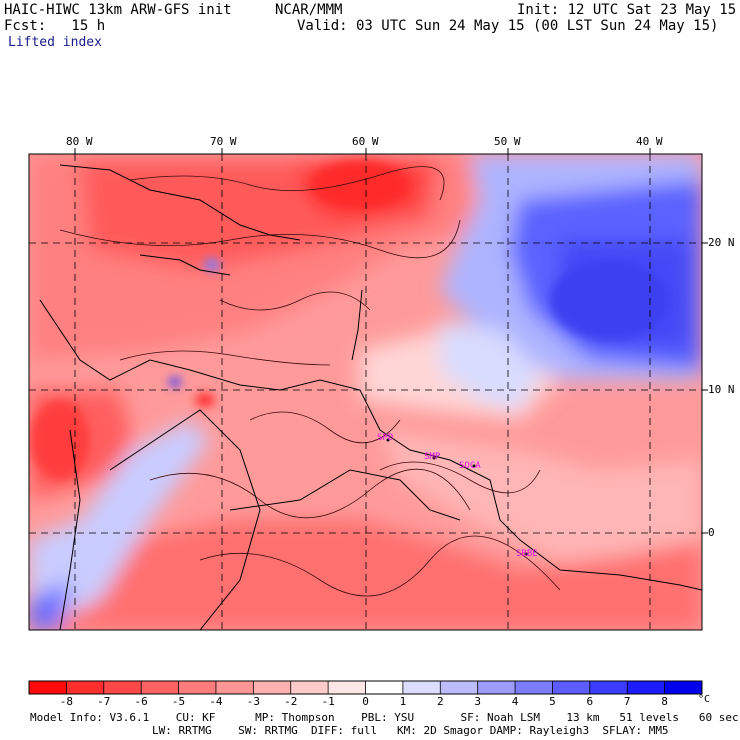 The image size is (740, 740). Describe the element at coordinates (507, 141) in the screenshot. I see `lon-label-50w: 50 W` at that location.